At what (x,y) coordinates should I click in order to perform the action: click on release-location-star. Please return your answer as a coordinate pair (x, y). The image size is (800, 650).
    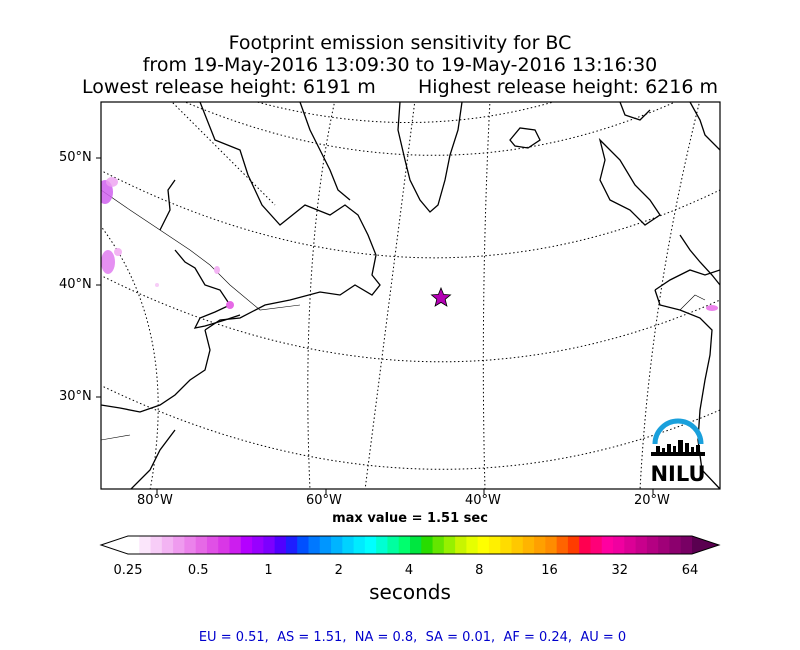
    Looking at the image, I should click on (441, 296).